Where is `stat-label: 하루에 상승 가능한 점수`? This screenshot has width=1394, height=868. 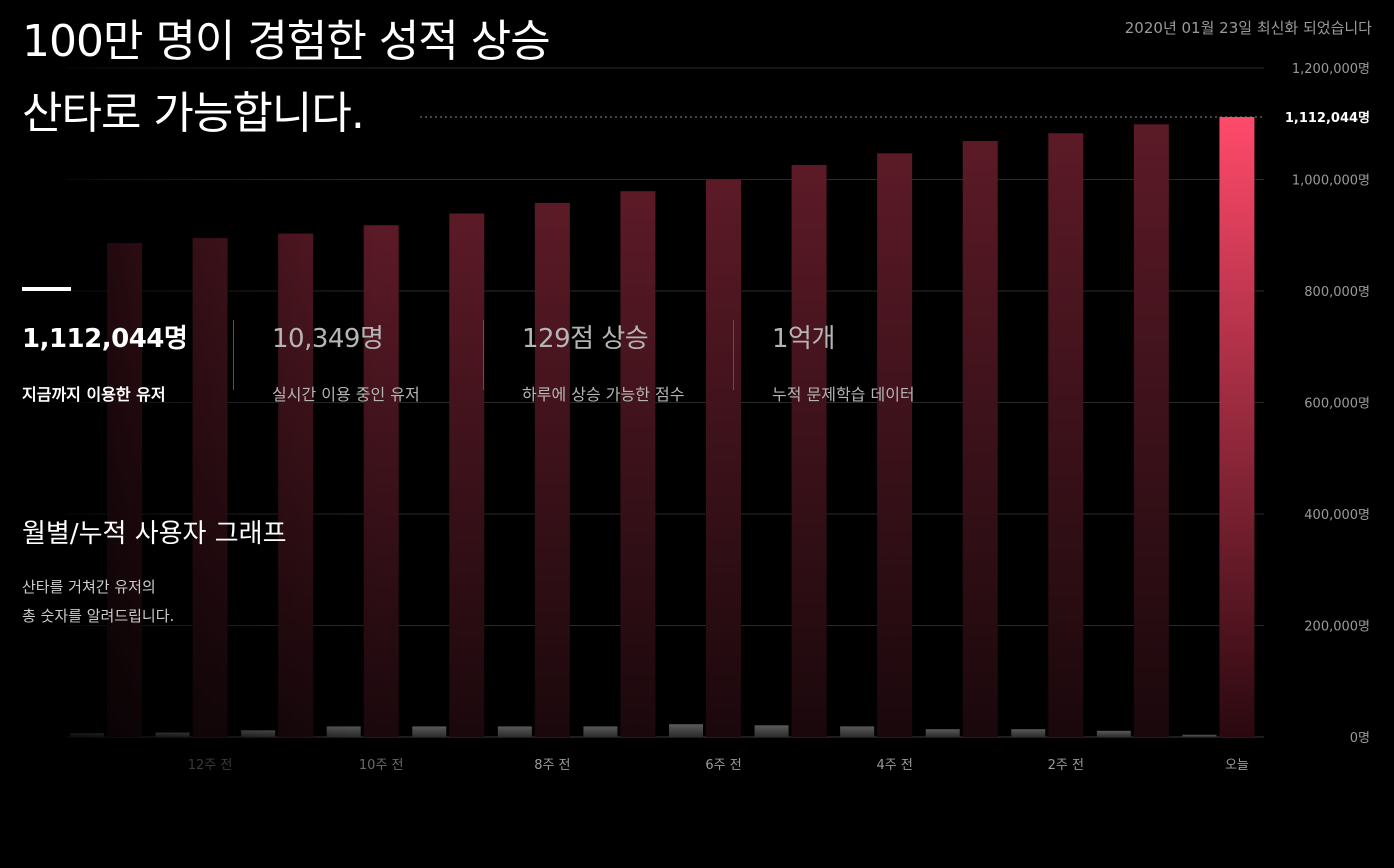
stat-label: 하루에 상승 가능한 점수 is located at coordinates (603, 394).